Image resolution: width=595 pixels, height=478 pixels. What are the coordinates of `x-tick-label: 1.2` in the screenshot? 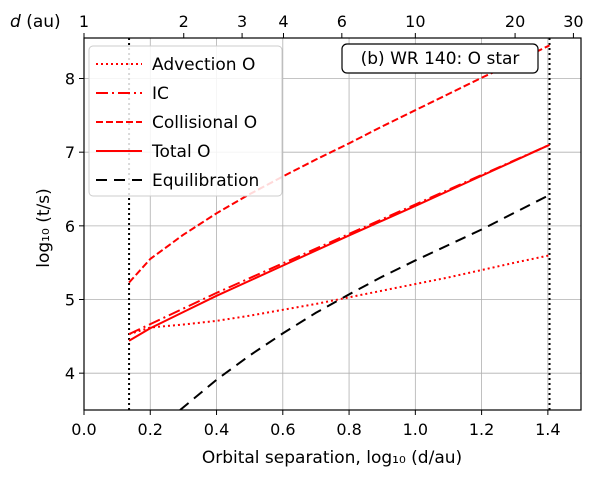 It's located at (481, 429).